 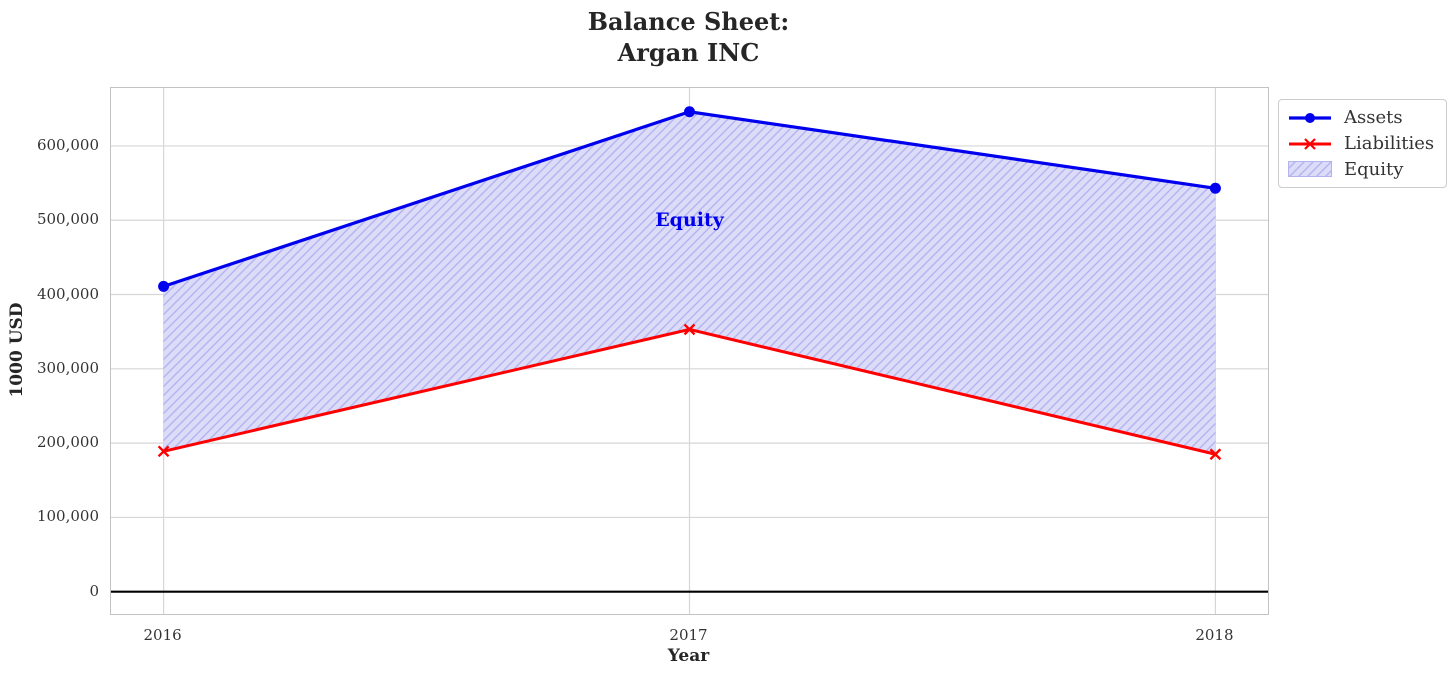 What do you see at coordinates (94, 590) in the screenshot?
I see `y-tick-label: 0` at bounding box center [94, 590].